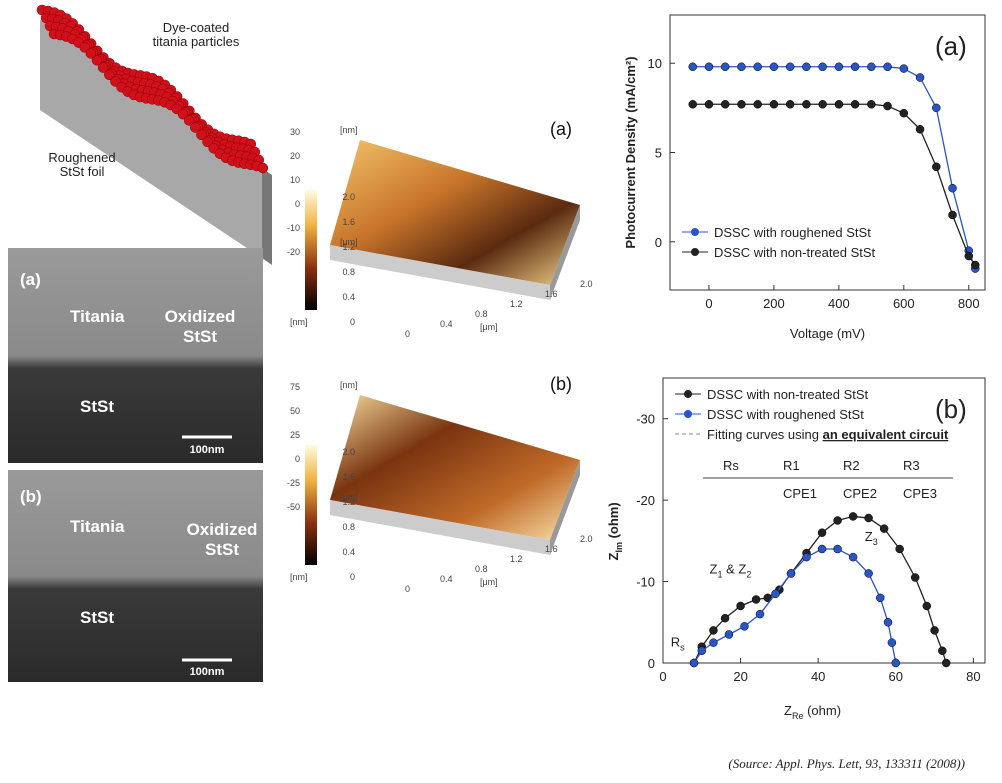 The height and width of the screenshot is (783, 1002). I want to click on circuit-label: CPE3, so click(920, 493).